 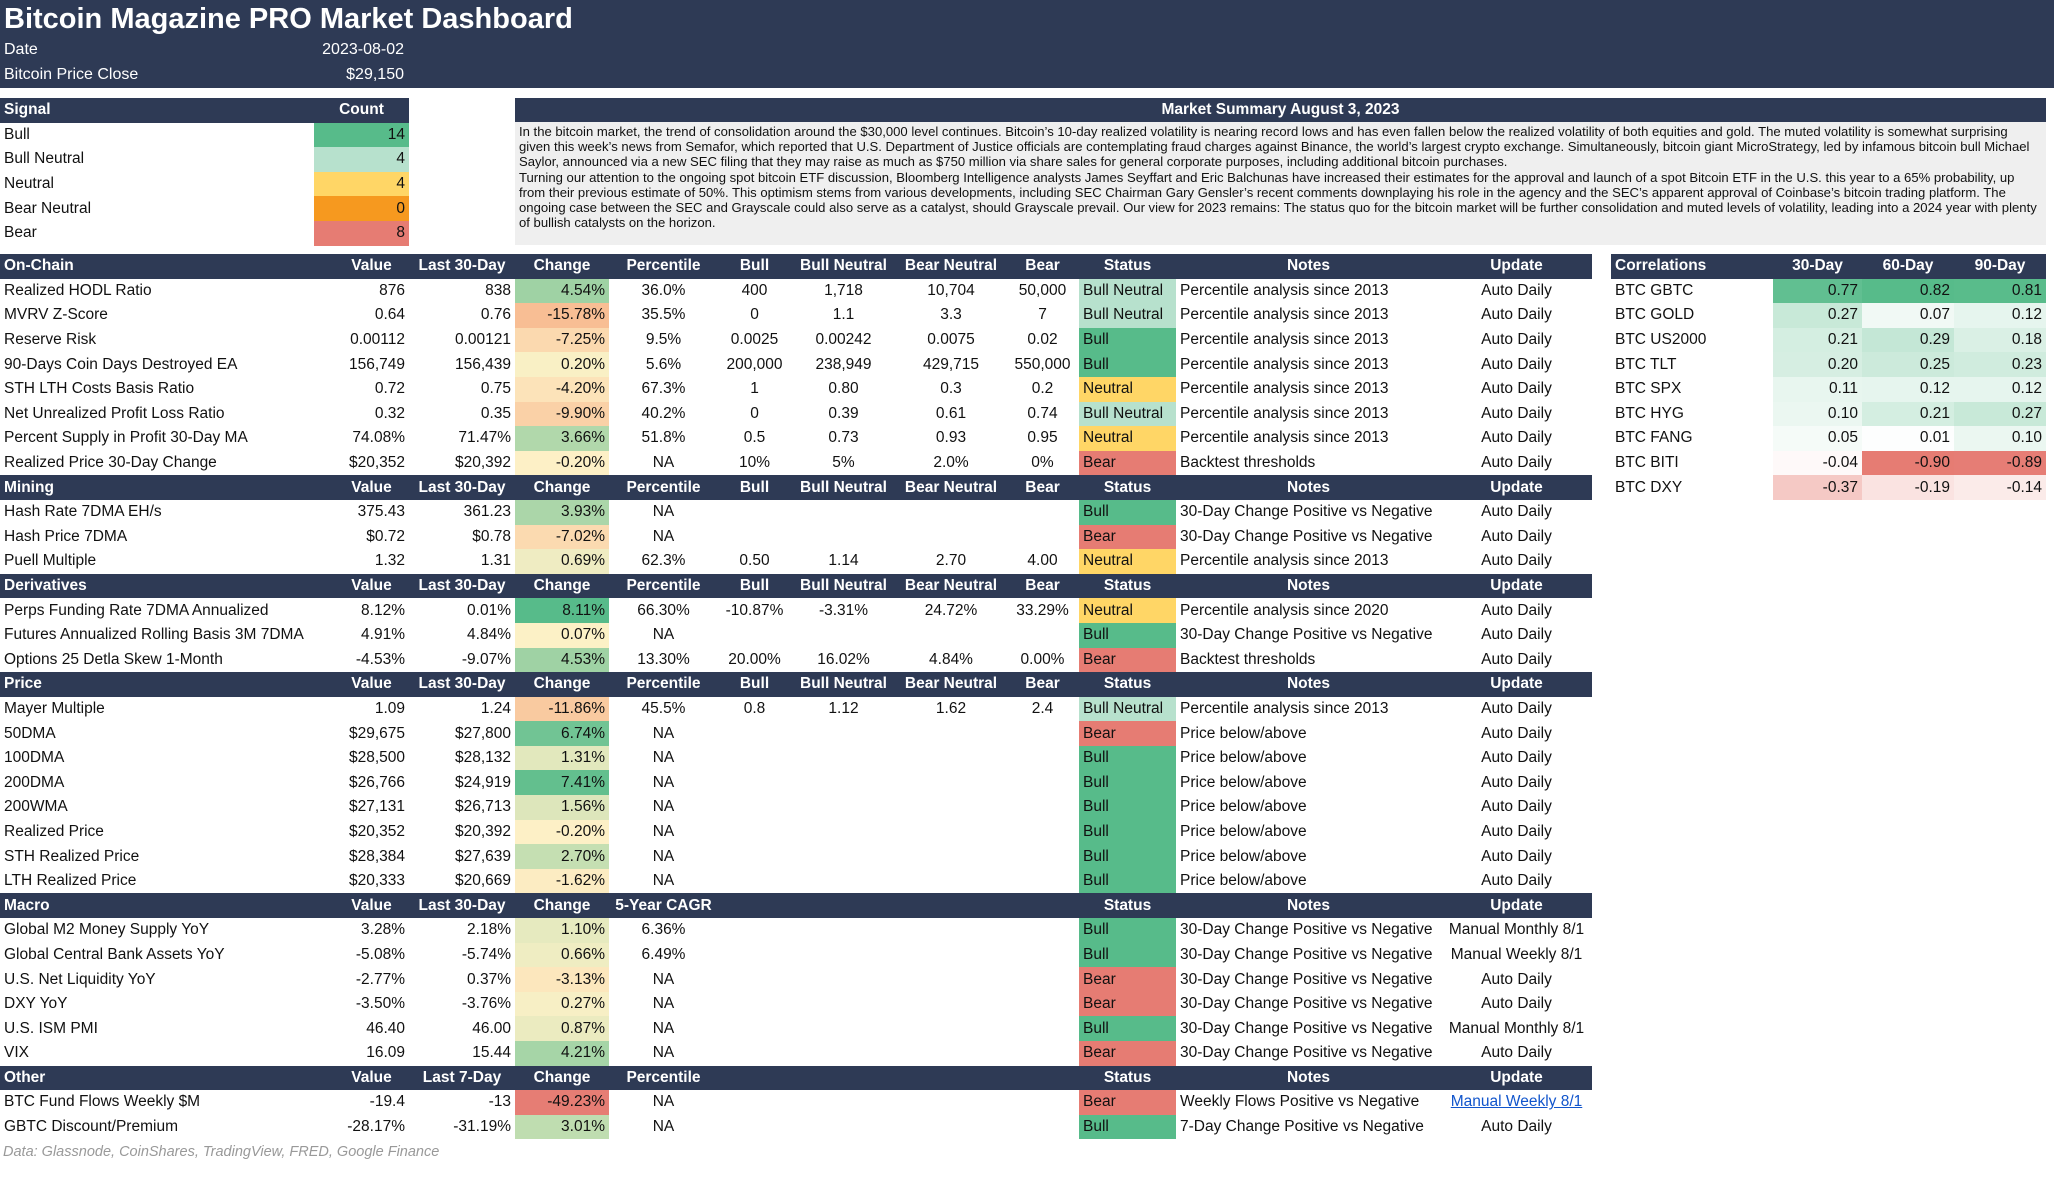 I want to click on change-cell: 3.01%, so click(x=562, y=1127).